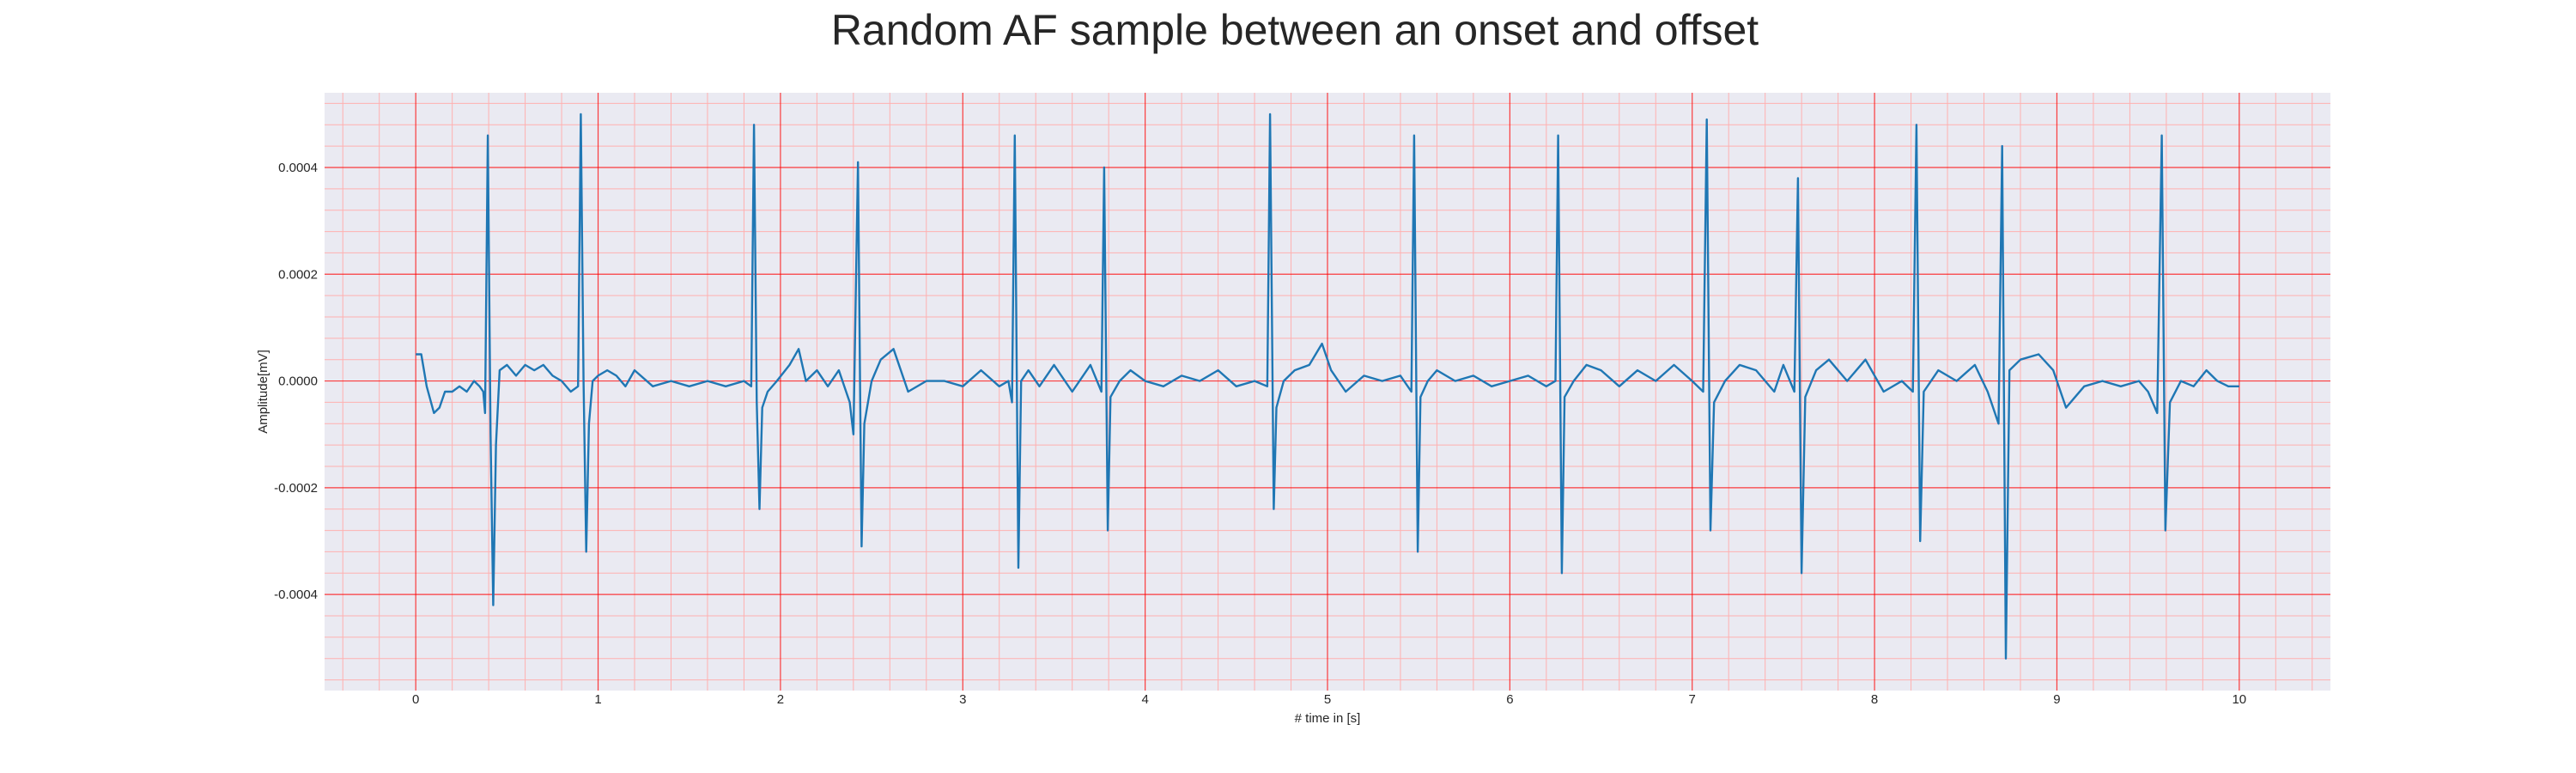 The width and height of the screenshot is (2576, 773). I want to click on y-tick-label: -0.0002, so click(296, 489).